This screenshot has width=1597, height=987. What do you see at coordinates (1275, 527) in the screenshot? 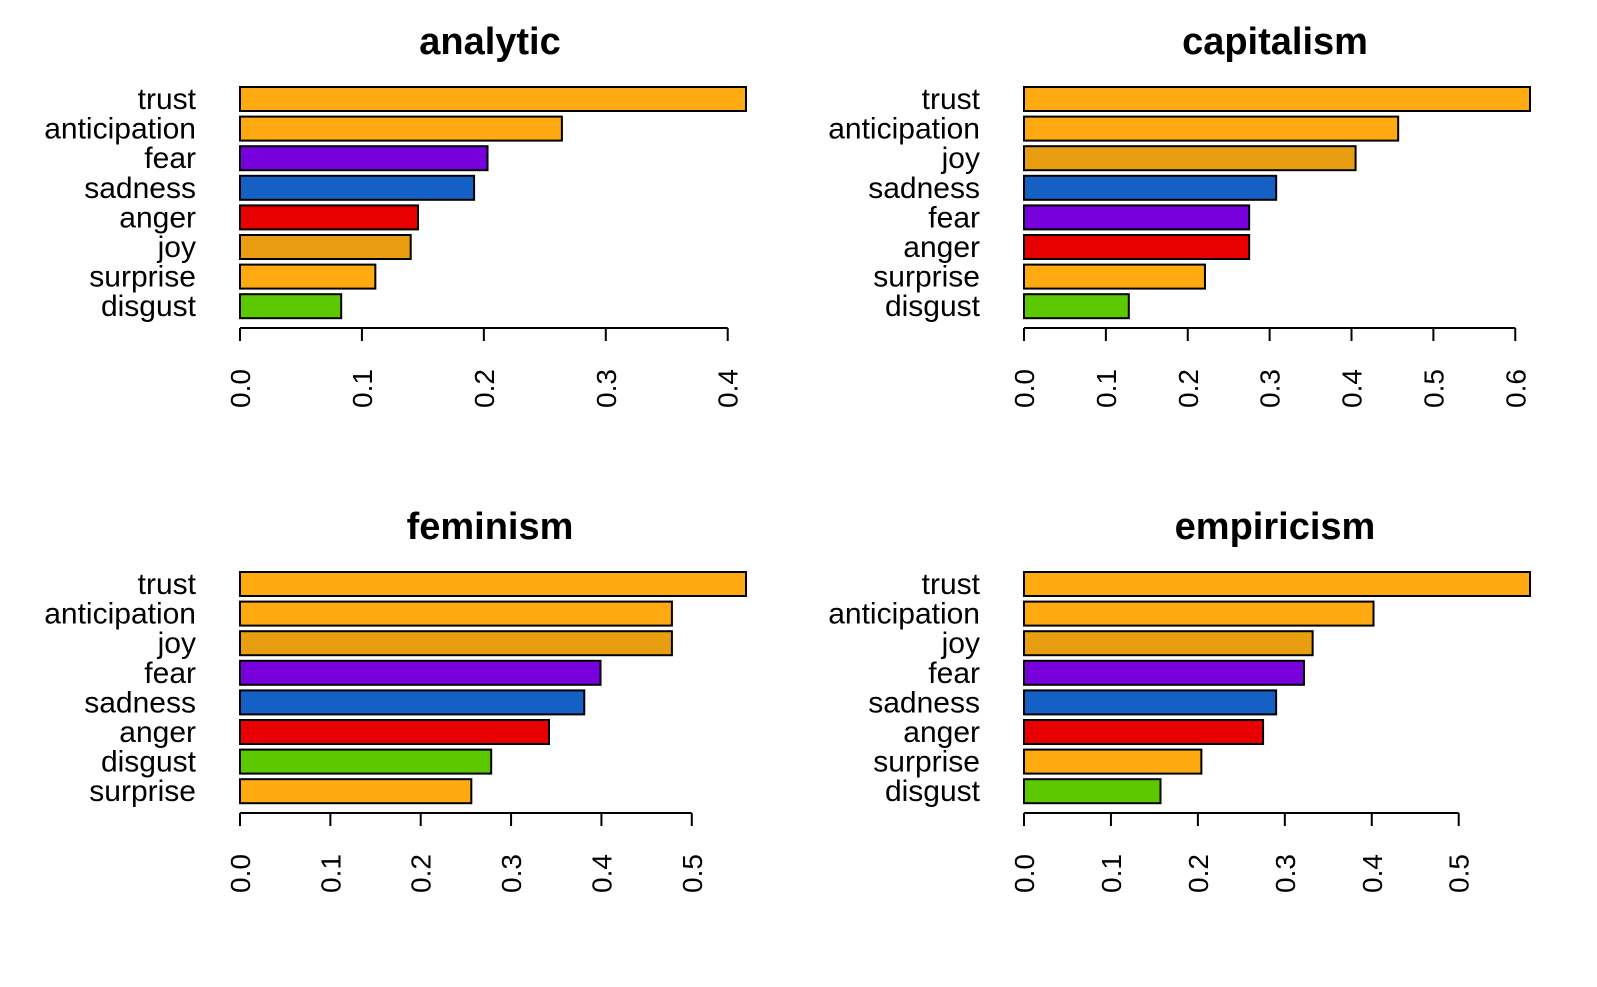
I see `panel-title: empiricism` at bounding box center [1275, 527].